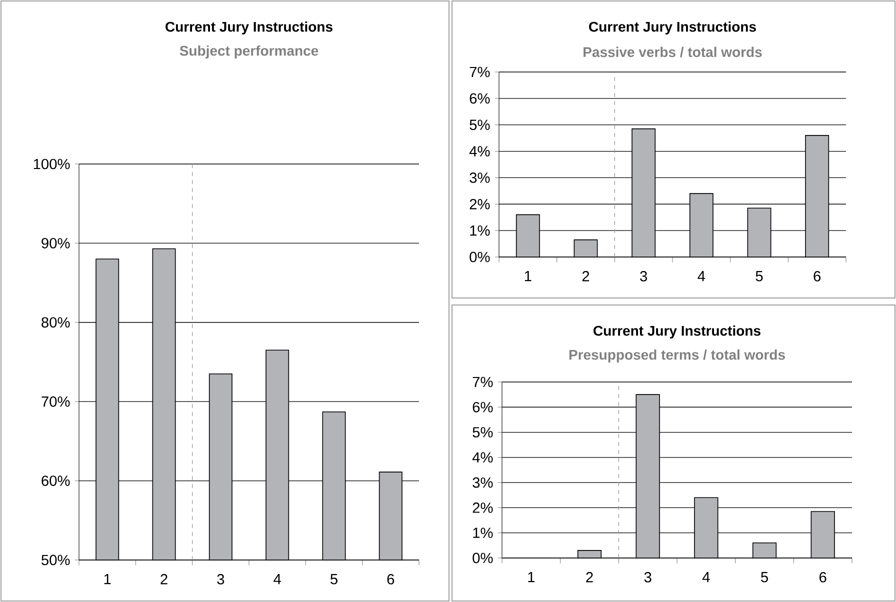 Image resolution: width=896 pixels, height=602 pixels. What do you see at coordinates (56, 322) in the screenshot?
I see `y-tick-label: 80%` at bounding box center [56, 322].